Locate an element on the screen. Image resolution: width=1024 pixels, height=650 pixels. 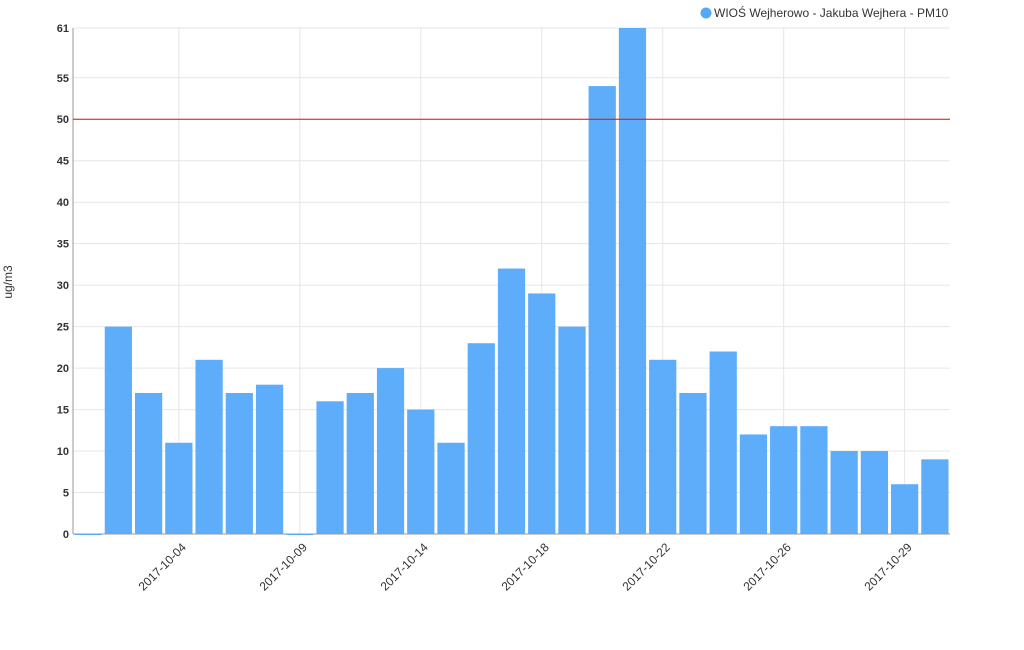
x-tick-label: 2017-10-29 is located at coordinates (888, 567).